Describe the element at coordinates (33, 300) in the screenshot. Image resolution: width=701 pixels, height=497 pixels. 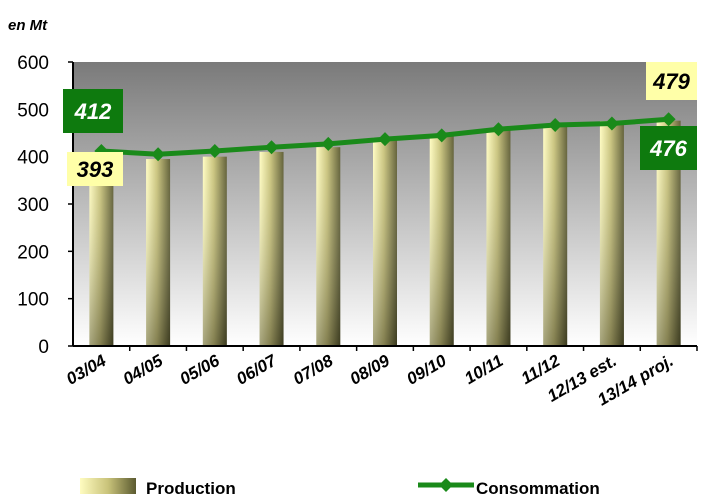
I see `y-tick-label: 100` at that location.